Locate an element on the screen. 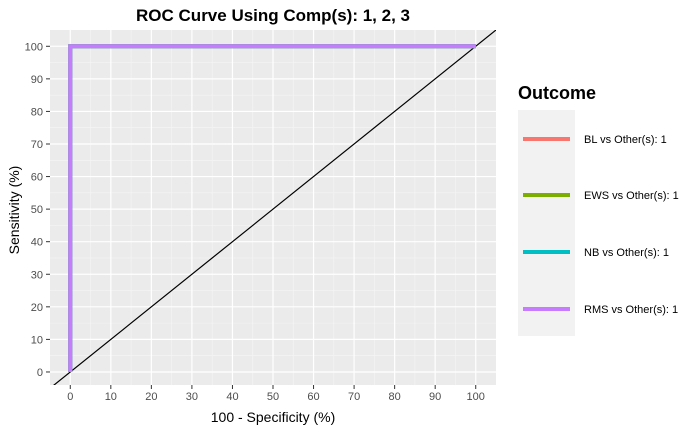 The image size is (700, 432). x-axis-title: 100 - Specificity (%) is located at coordinates (273, 417).